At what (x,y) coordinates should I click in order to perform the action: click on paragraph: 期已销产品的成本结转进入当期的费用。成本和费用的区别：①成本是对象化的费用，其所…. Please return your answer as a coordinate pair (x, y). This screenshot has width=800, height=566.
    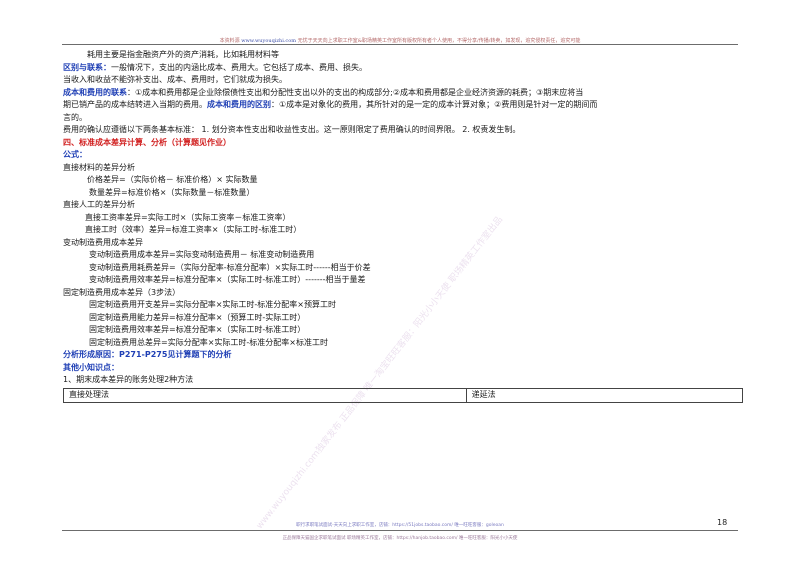
    Looking at the image, I should click on (403, 105).